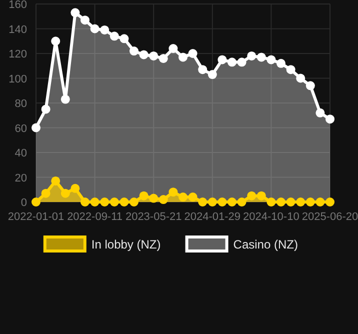 This screenshot has height=334, width=358. What do you see at coordinates (36, 217) in the screenshot?
I see `x-tick-label: 2022-01-01` at bounding box center [36, 217].